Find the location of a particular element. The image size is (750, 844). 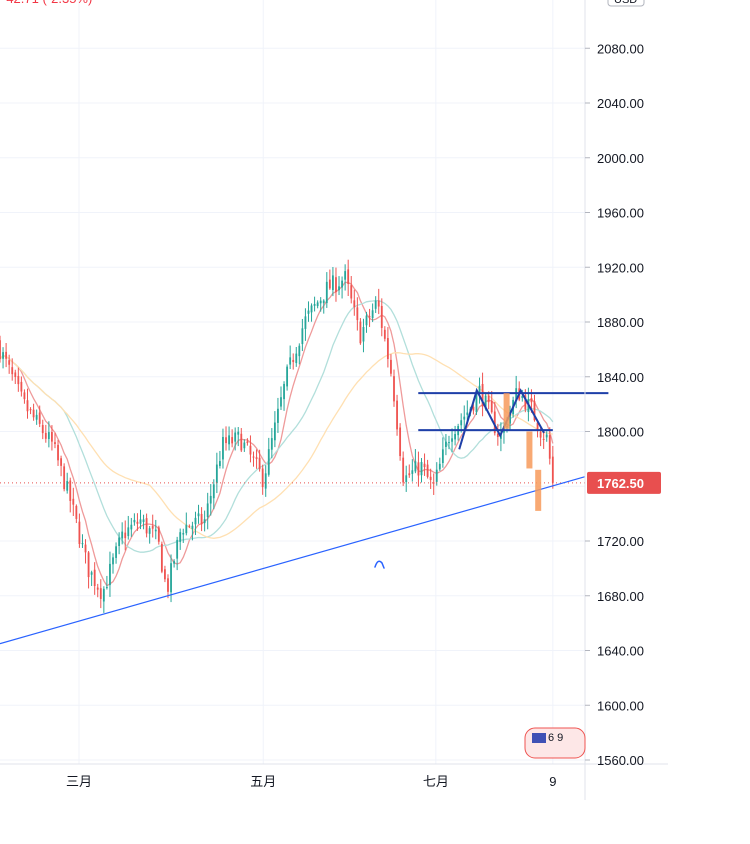

currency-selector-box is located at coordinates (626, 3).